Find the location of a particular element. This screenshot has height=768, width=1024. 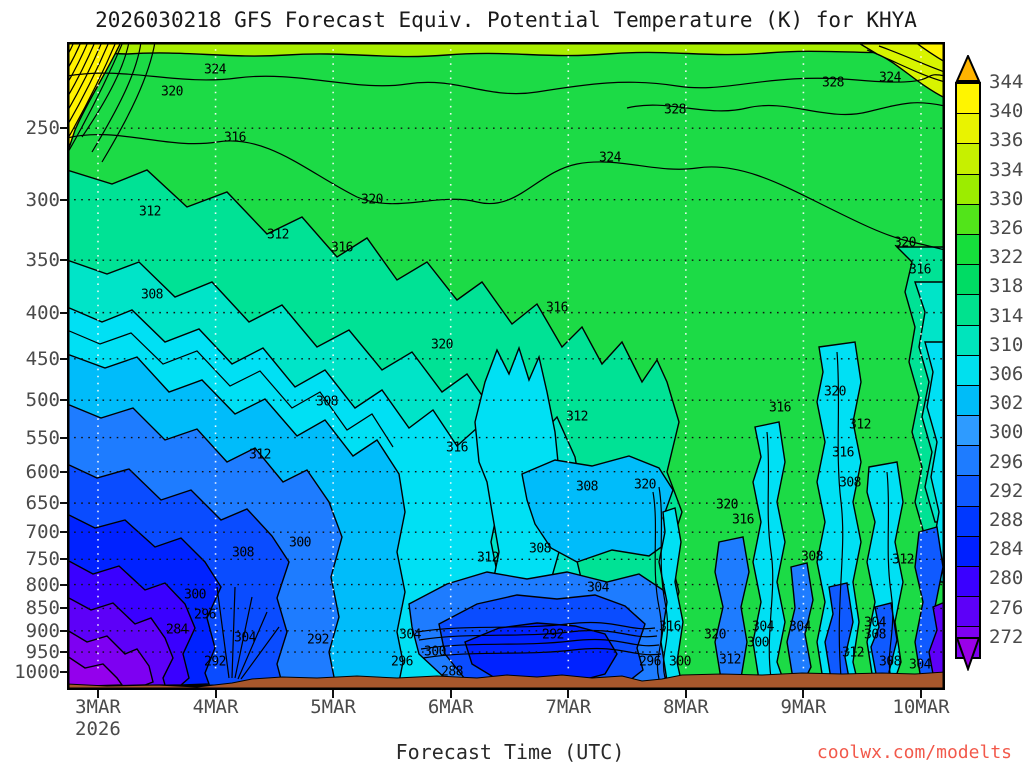

colorbar-label: 322 is located at coordinates (1006, 257).